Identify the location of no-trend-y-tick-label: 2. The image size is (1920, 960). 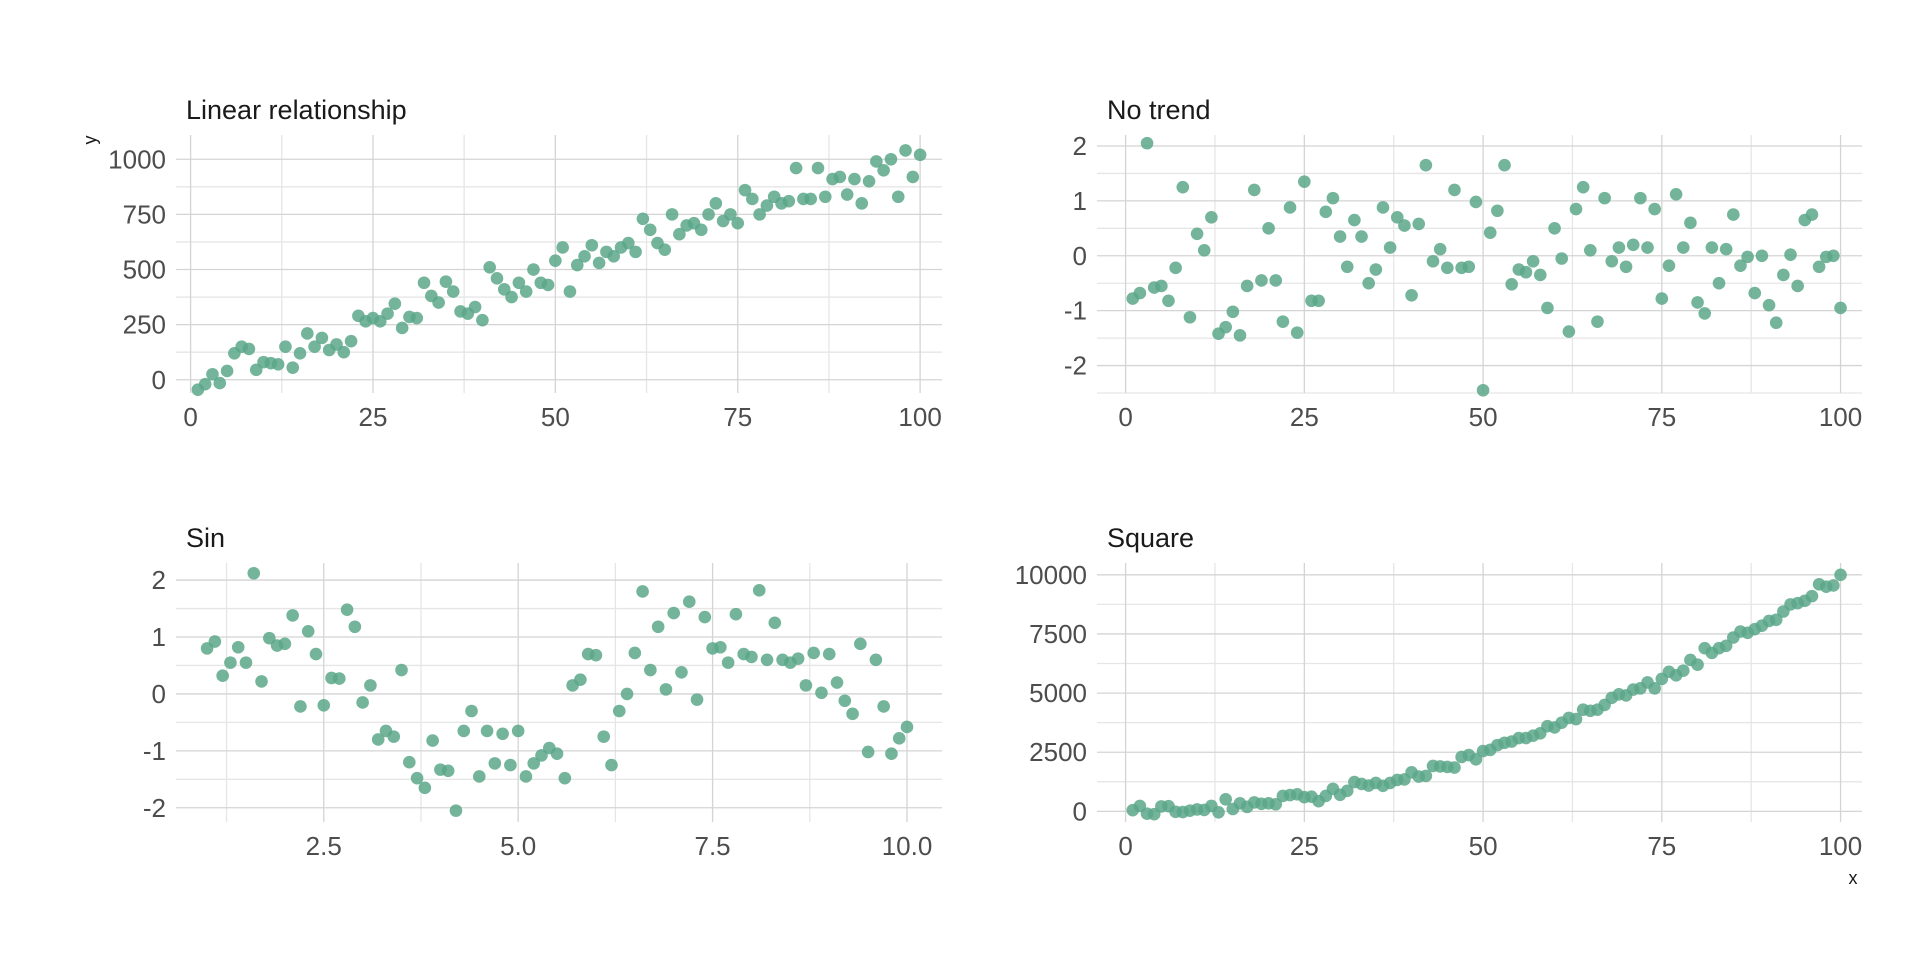
(1080, 146).